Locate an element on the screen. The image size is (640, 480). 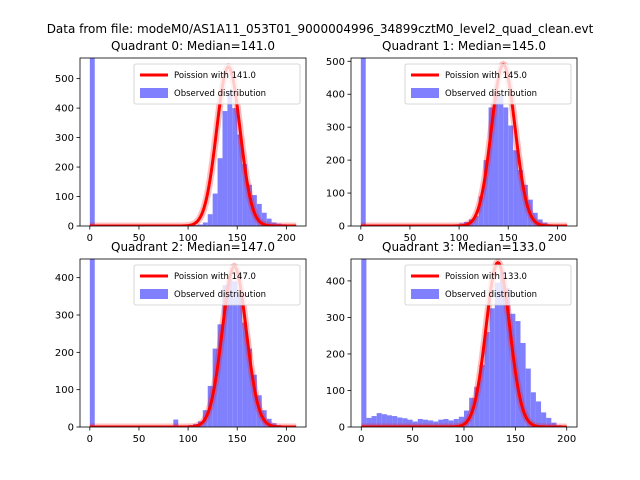
plot-area is located at coordinates (195, 142).